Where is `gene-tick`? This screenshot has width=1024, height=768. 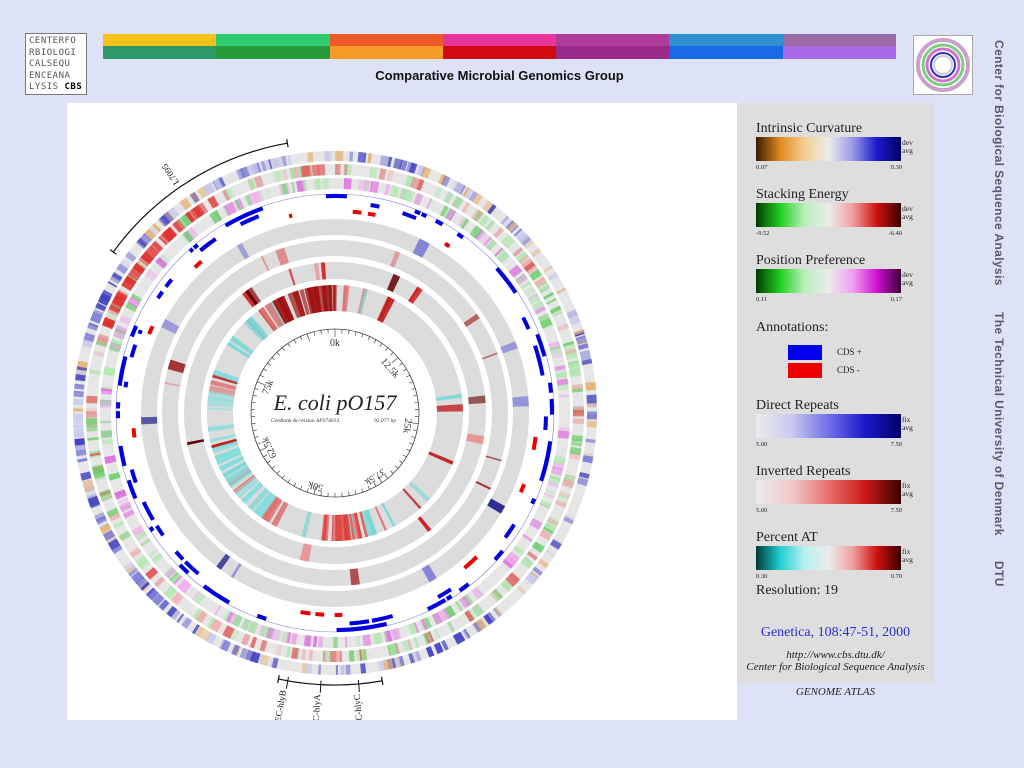
gene-tick is located at coordinates (320, 686).